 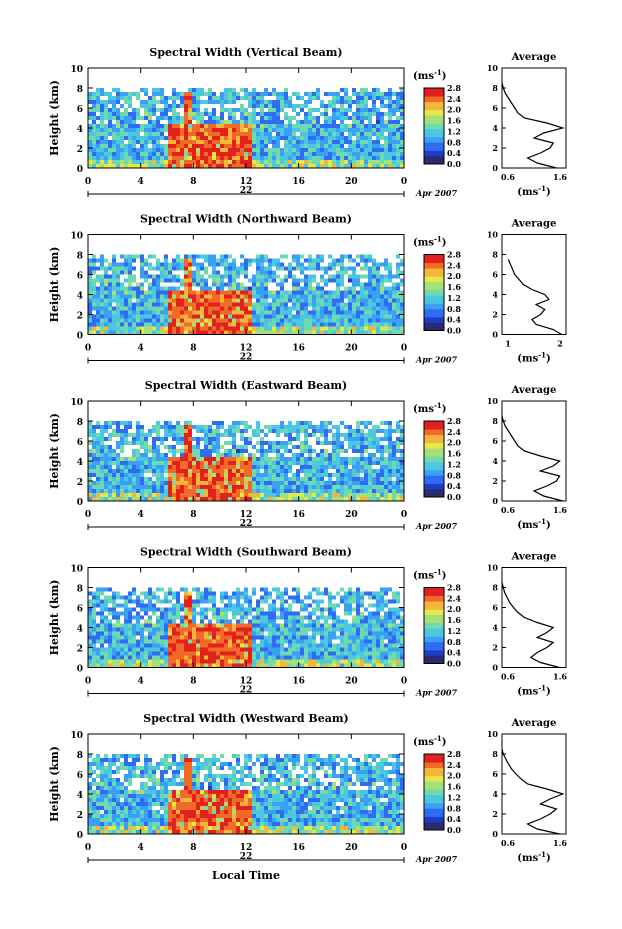 I want to click on y-axis-label: Height (km), so click(x=54, y=285).